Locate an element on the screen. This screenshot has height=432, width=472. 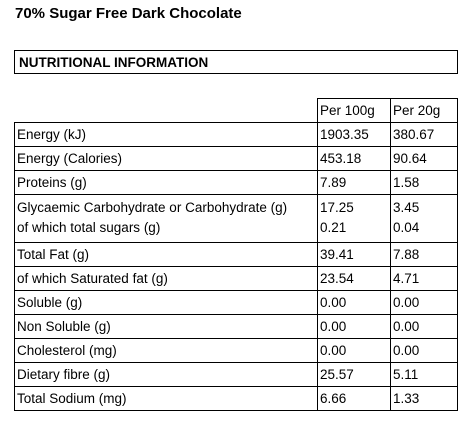
table-row: Total Sodium (mg) 6.66 1.33 is located at coordinates (236, 398).